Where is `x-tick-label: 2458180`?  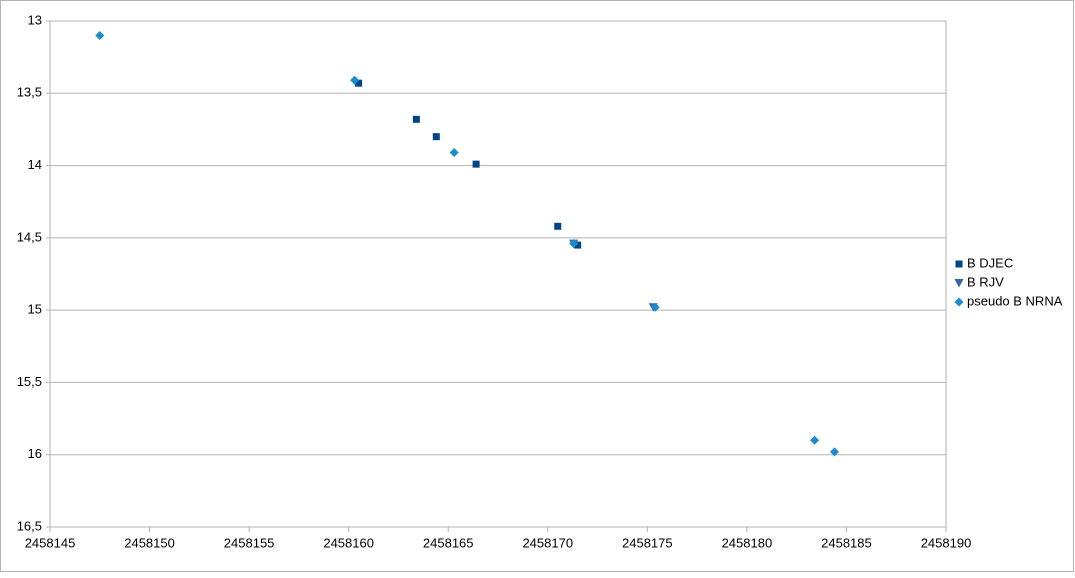 x-tick-label: 2458180 is located at coordinates (747, 542).